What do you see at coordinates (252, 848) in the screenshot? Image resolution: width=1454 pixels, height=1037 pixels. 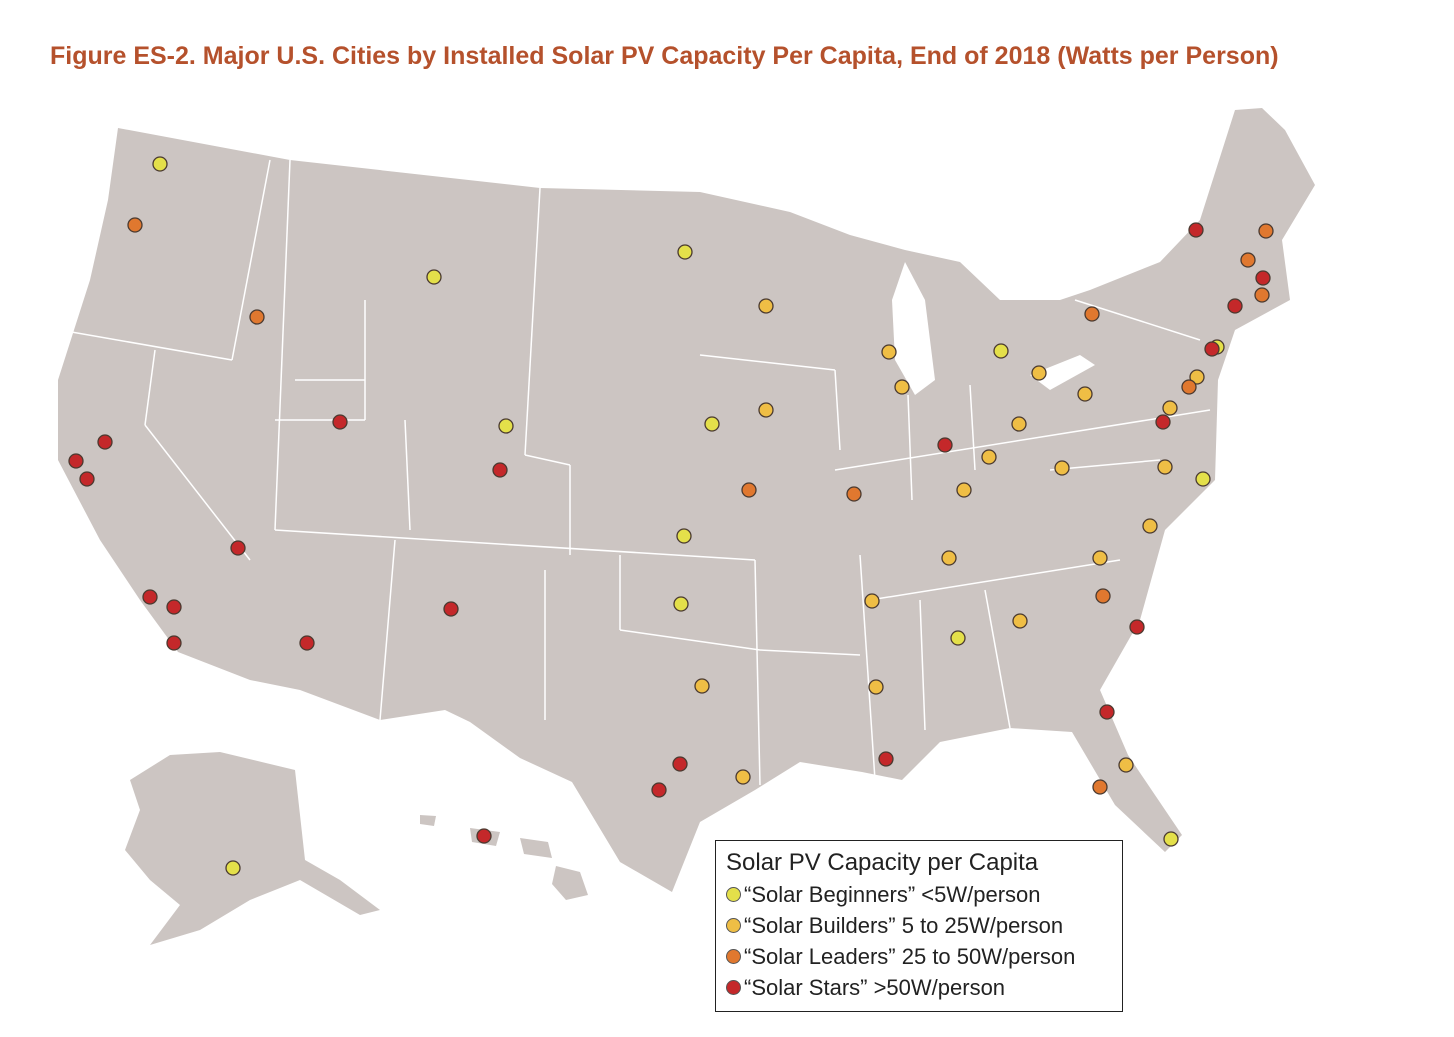 I see `alaska` at bounding box center [252, 848].